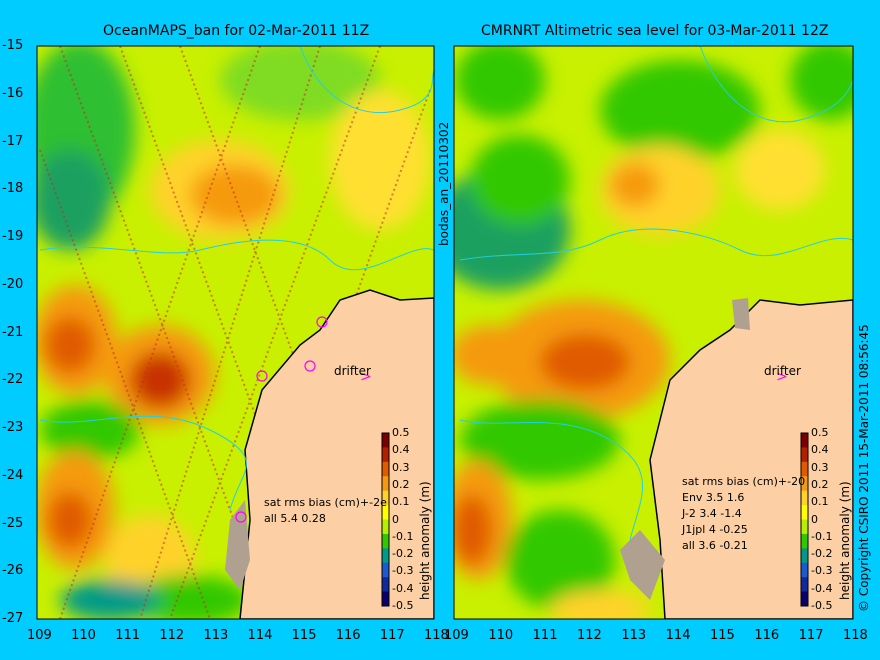 The height and width of the screenshot is (660, 880). What do you see at coordinates (13, 523) in the screenshot?
I see `y-tick-label: -25` at bounding box center [13, 523].